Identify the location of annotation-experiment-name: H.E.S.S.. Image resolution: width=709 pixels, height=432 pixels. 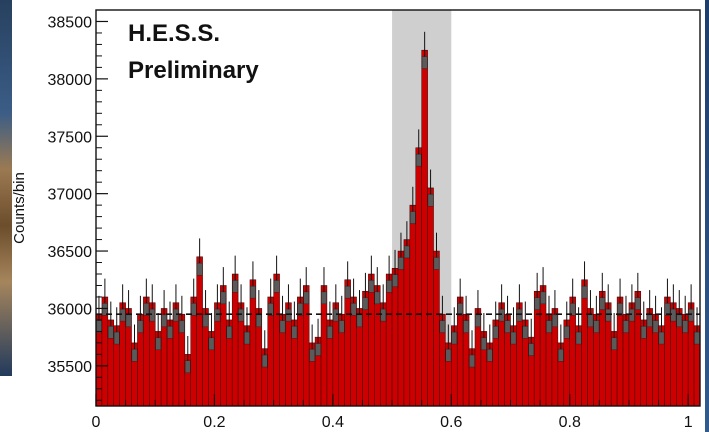
(174, 33).